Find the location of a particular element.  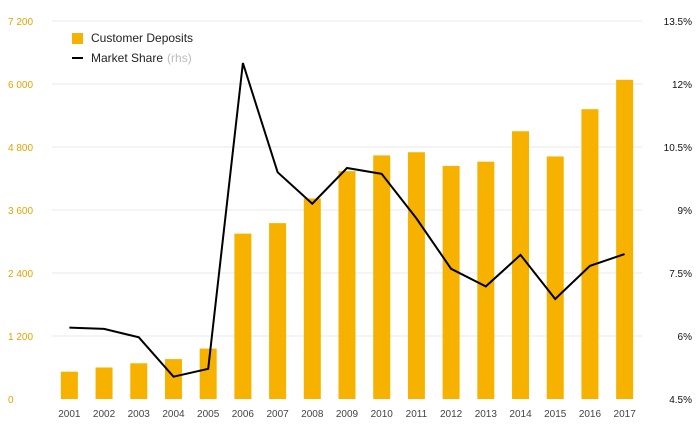

bar-2014 is located at coordinates (521, 265).